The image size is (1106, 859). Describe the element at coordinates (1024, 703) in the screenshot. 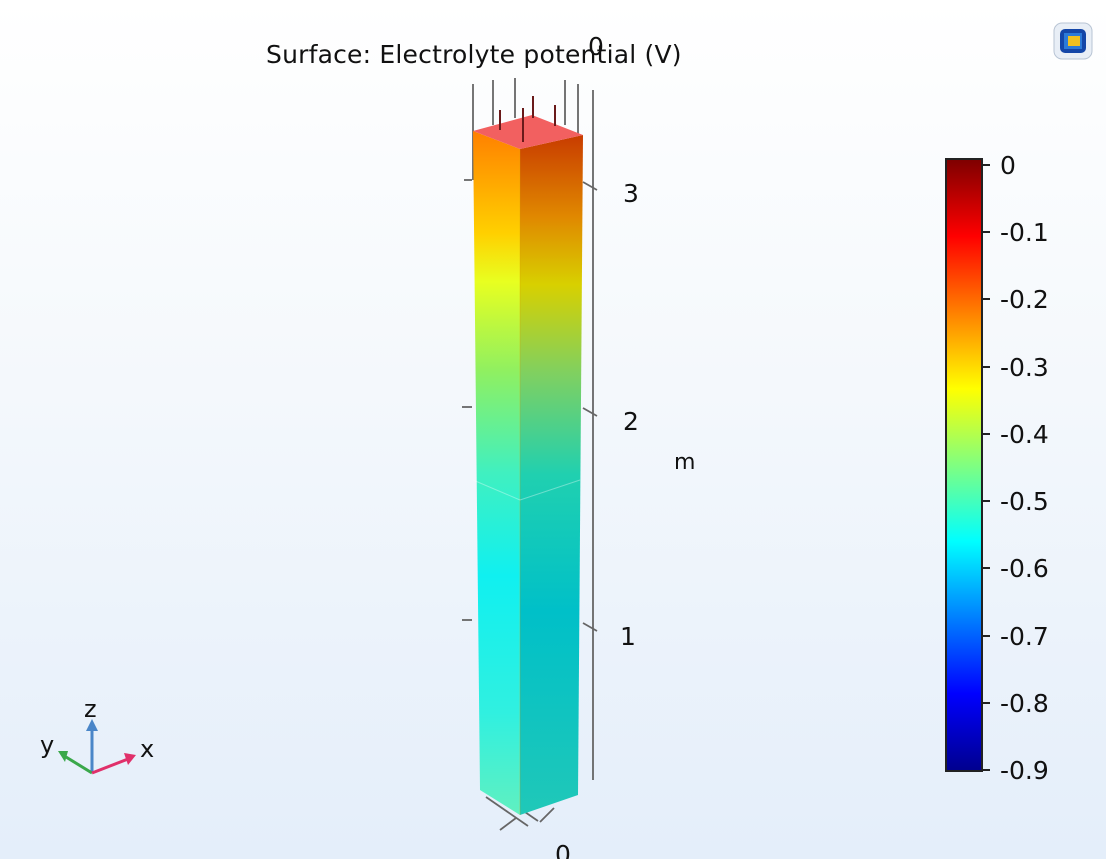

I see `colorbar-label: -0.8` at that location.